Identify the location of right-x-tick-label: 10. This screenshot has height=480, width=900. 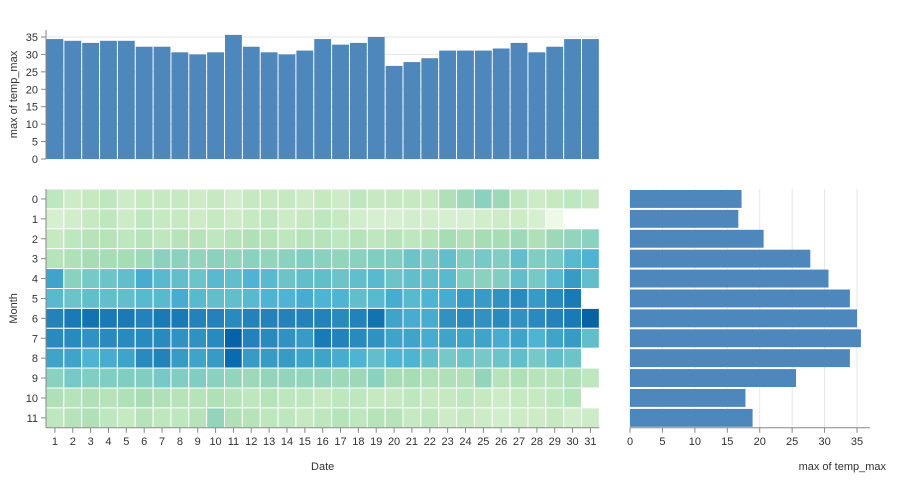
(695, 442).